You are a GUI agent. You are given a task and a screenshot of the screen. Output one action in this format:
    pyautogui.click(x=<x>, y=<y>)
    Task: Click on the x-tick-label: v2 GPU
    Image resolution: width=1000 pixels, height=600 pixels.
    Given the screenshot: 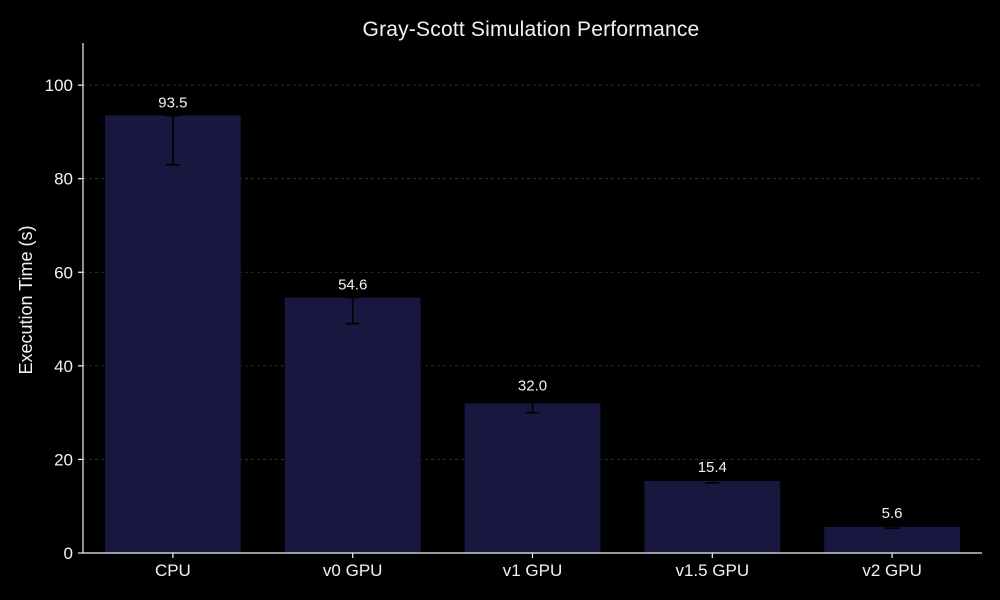 What is the action you would take?
    pyautogui.click(x=892, y=570)
    